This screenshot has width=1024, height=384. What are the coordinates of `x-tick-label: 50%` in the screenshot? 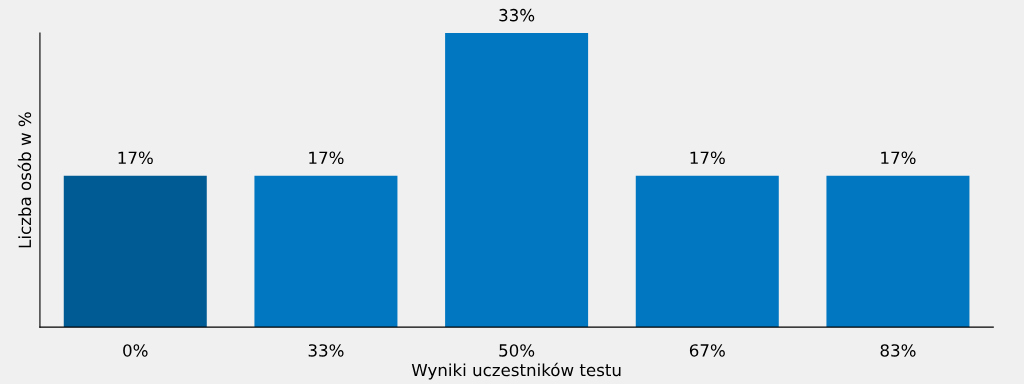 It's located at (517, 350).